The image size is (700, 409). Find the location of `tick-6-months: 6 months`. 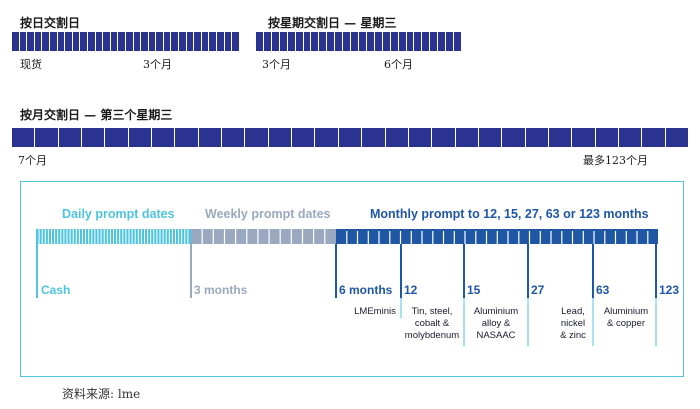

tick-6-months: 6 months is located at coordinates (366, 290).